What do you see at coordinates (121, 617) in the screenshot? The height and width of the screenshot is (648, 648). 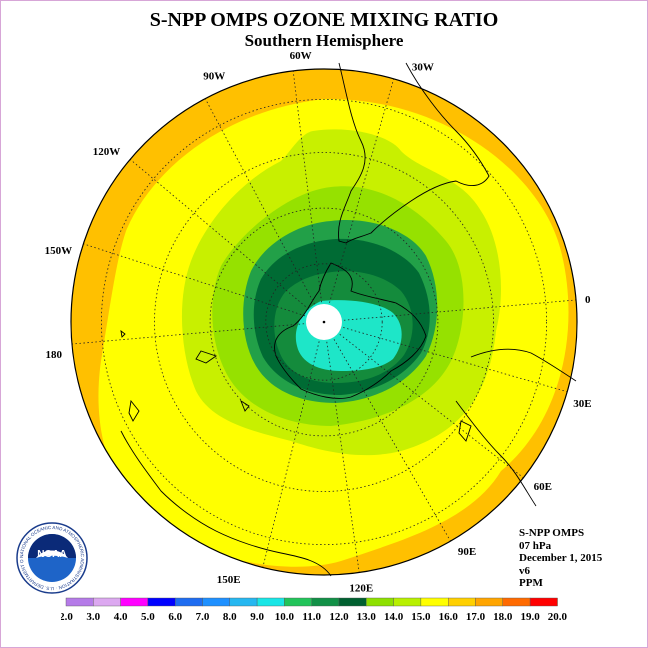 I see `colorbar-tick-label: 4.0` at bounding box center [121, 617].